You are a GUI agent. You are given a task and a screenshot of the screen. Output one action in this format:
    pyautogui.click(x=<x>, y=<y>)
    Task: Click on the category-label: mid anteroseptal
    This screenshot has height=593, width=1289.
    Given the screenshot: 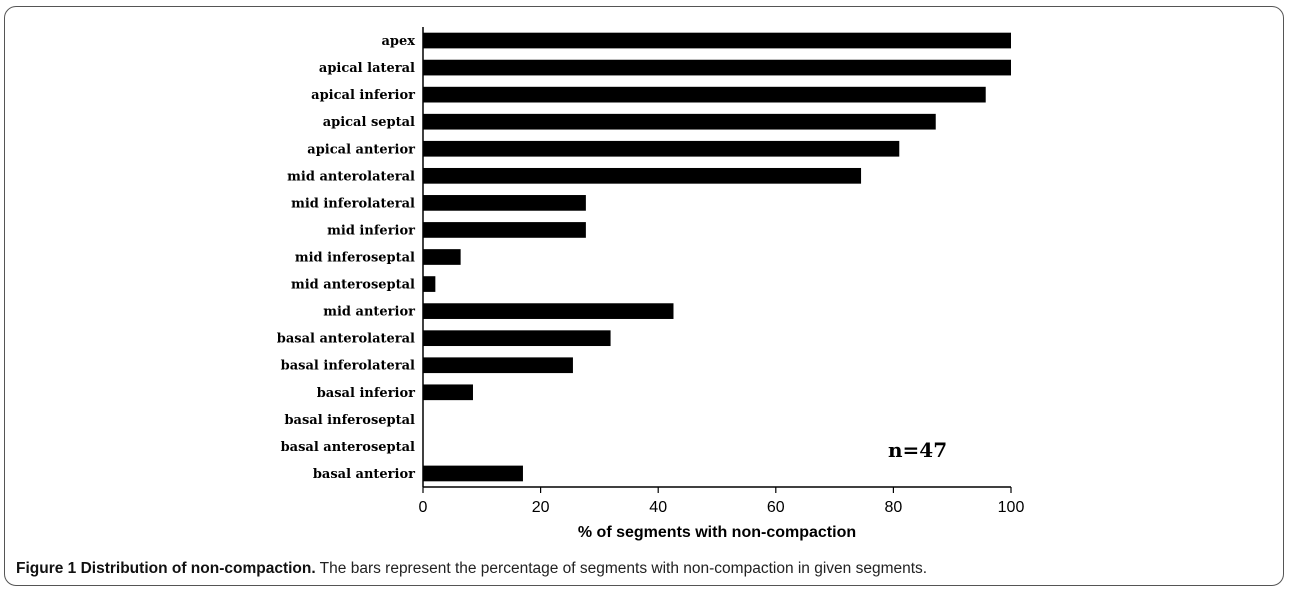 What is the action you would take?
    pyautogui.click(x=353, y=285)
    